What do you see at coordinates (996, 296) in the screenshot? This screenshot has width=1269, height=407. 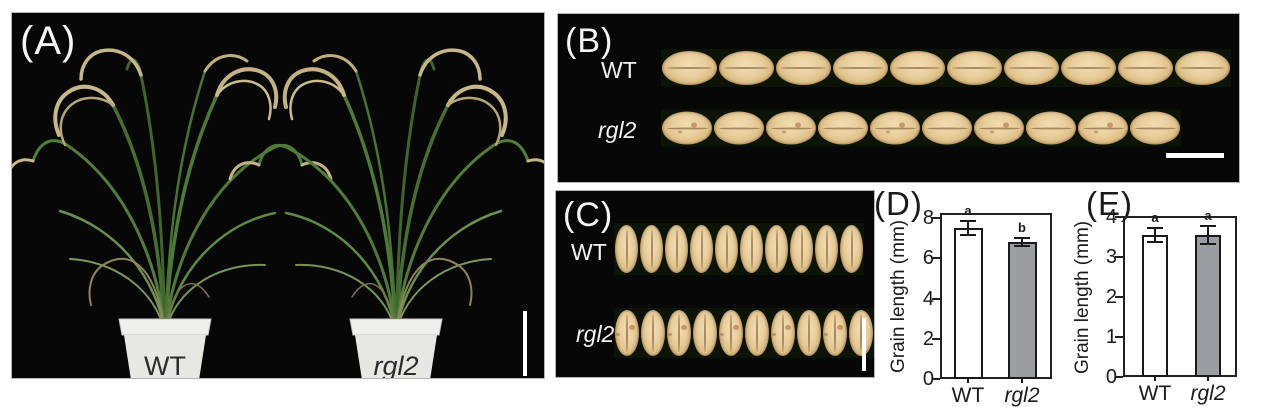 I see `chart-D-plot-area` at bounding box center [996, 296].